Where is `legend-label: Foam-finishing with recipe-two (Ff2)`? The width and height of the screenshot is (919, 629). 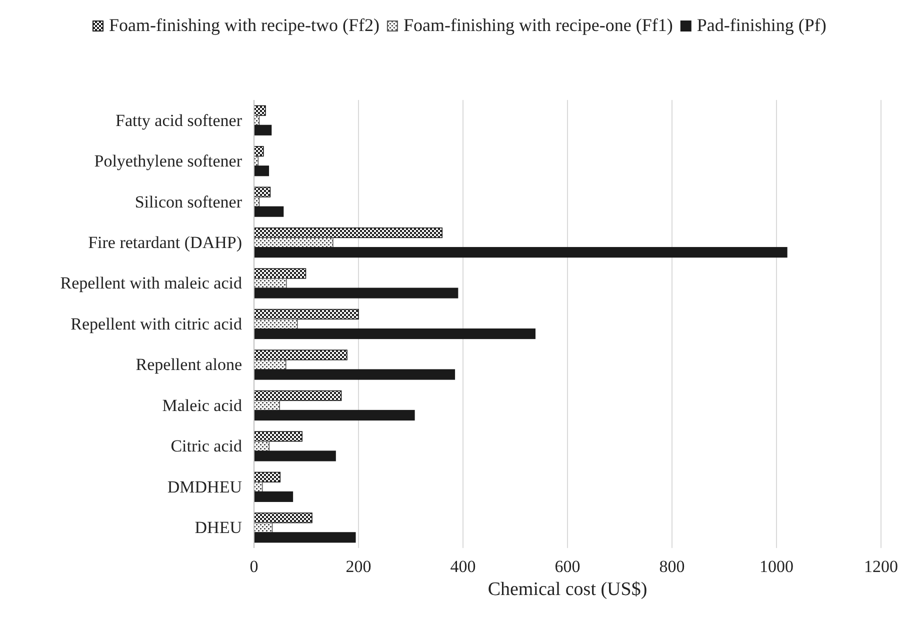
legend-label: Foam-finishing with recipe-two (Ff2) is located at coordinates (244, 25).